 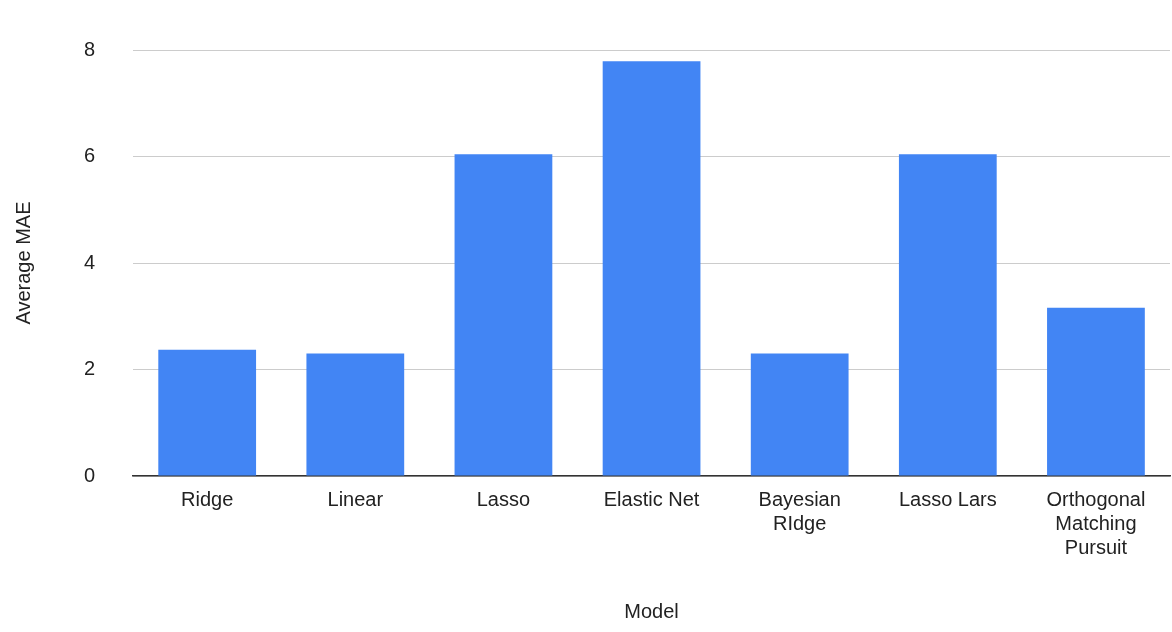 I want to click on x-tick-label: Linear, so click(x=355, y=498).